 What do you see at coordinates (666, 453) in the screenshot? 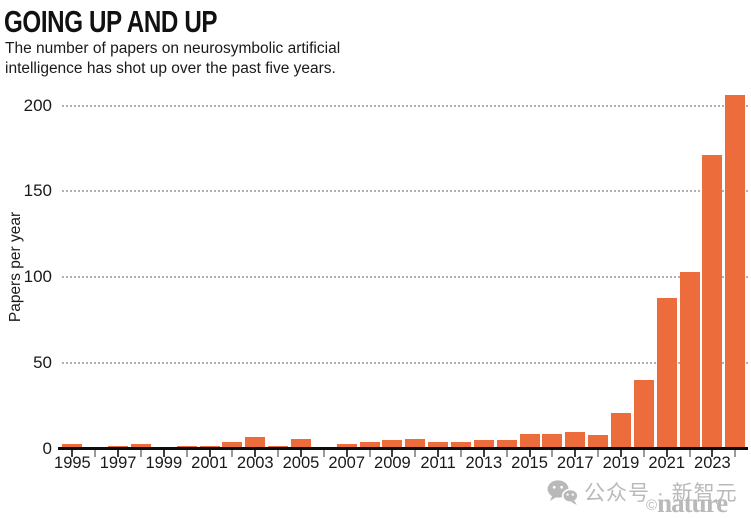
I see `x-tick-2021` at bounding box center [666, 453].